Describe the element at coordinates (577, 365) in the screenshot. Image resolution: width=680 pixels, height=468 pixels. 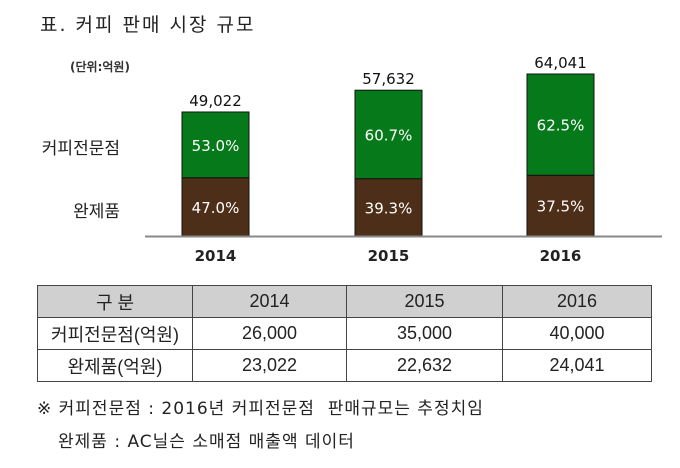
I see `table-cell: 24,041` at that location.